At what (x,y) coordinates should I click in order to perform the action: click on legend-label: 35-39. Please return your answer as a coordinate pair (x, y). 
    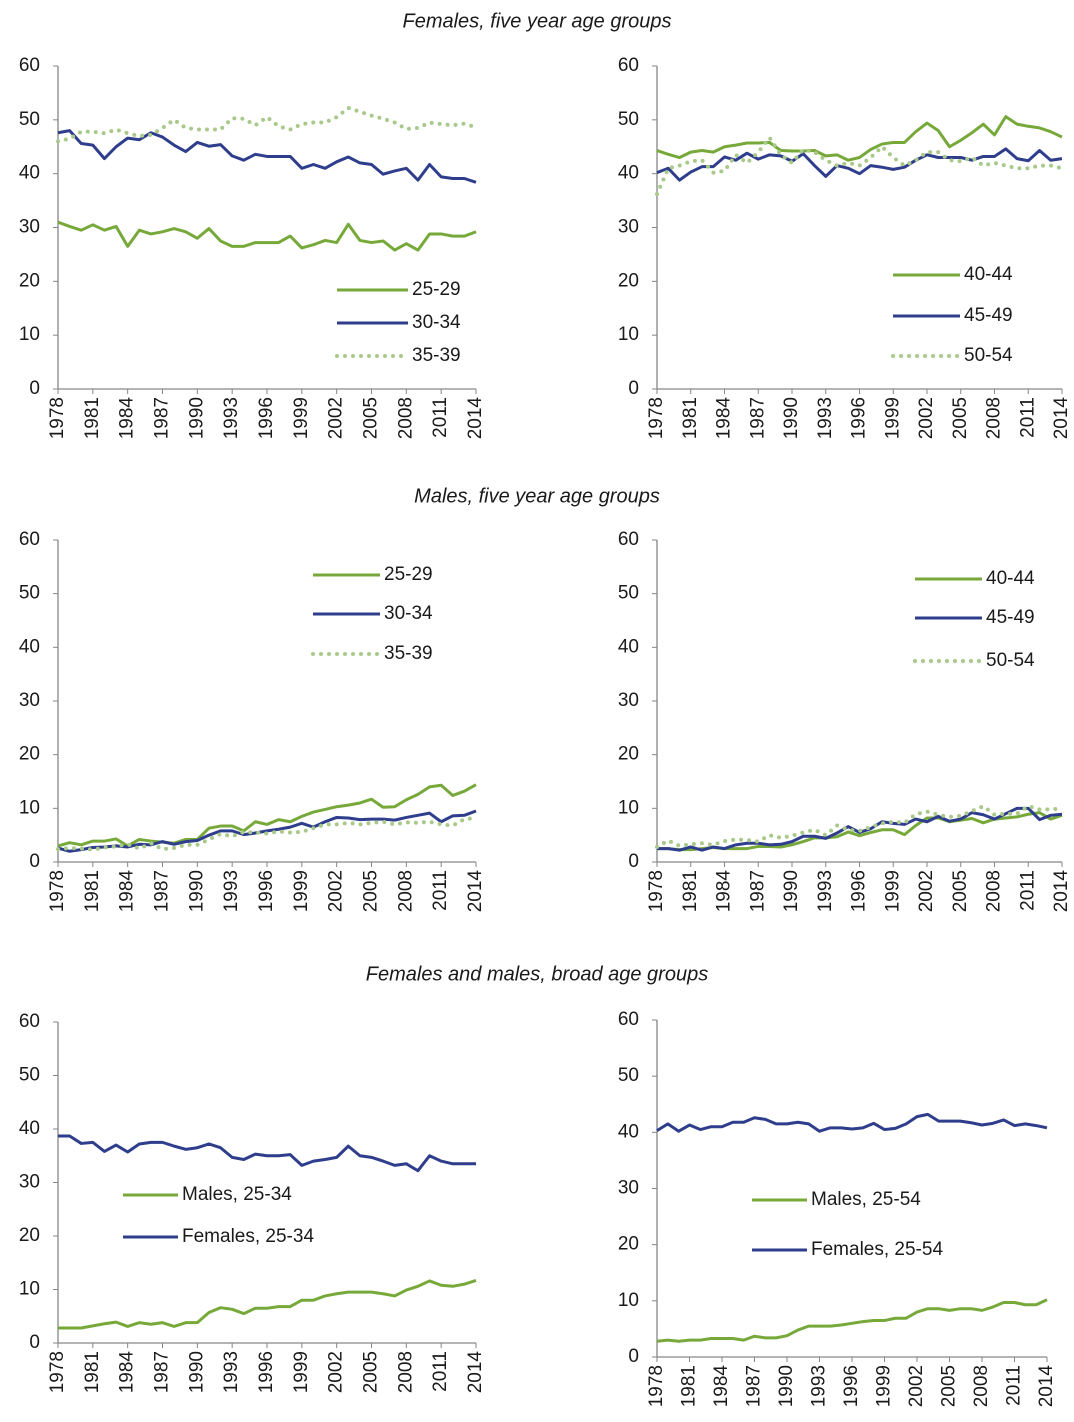
    Looking at the image, I should click on (436, 355).